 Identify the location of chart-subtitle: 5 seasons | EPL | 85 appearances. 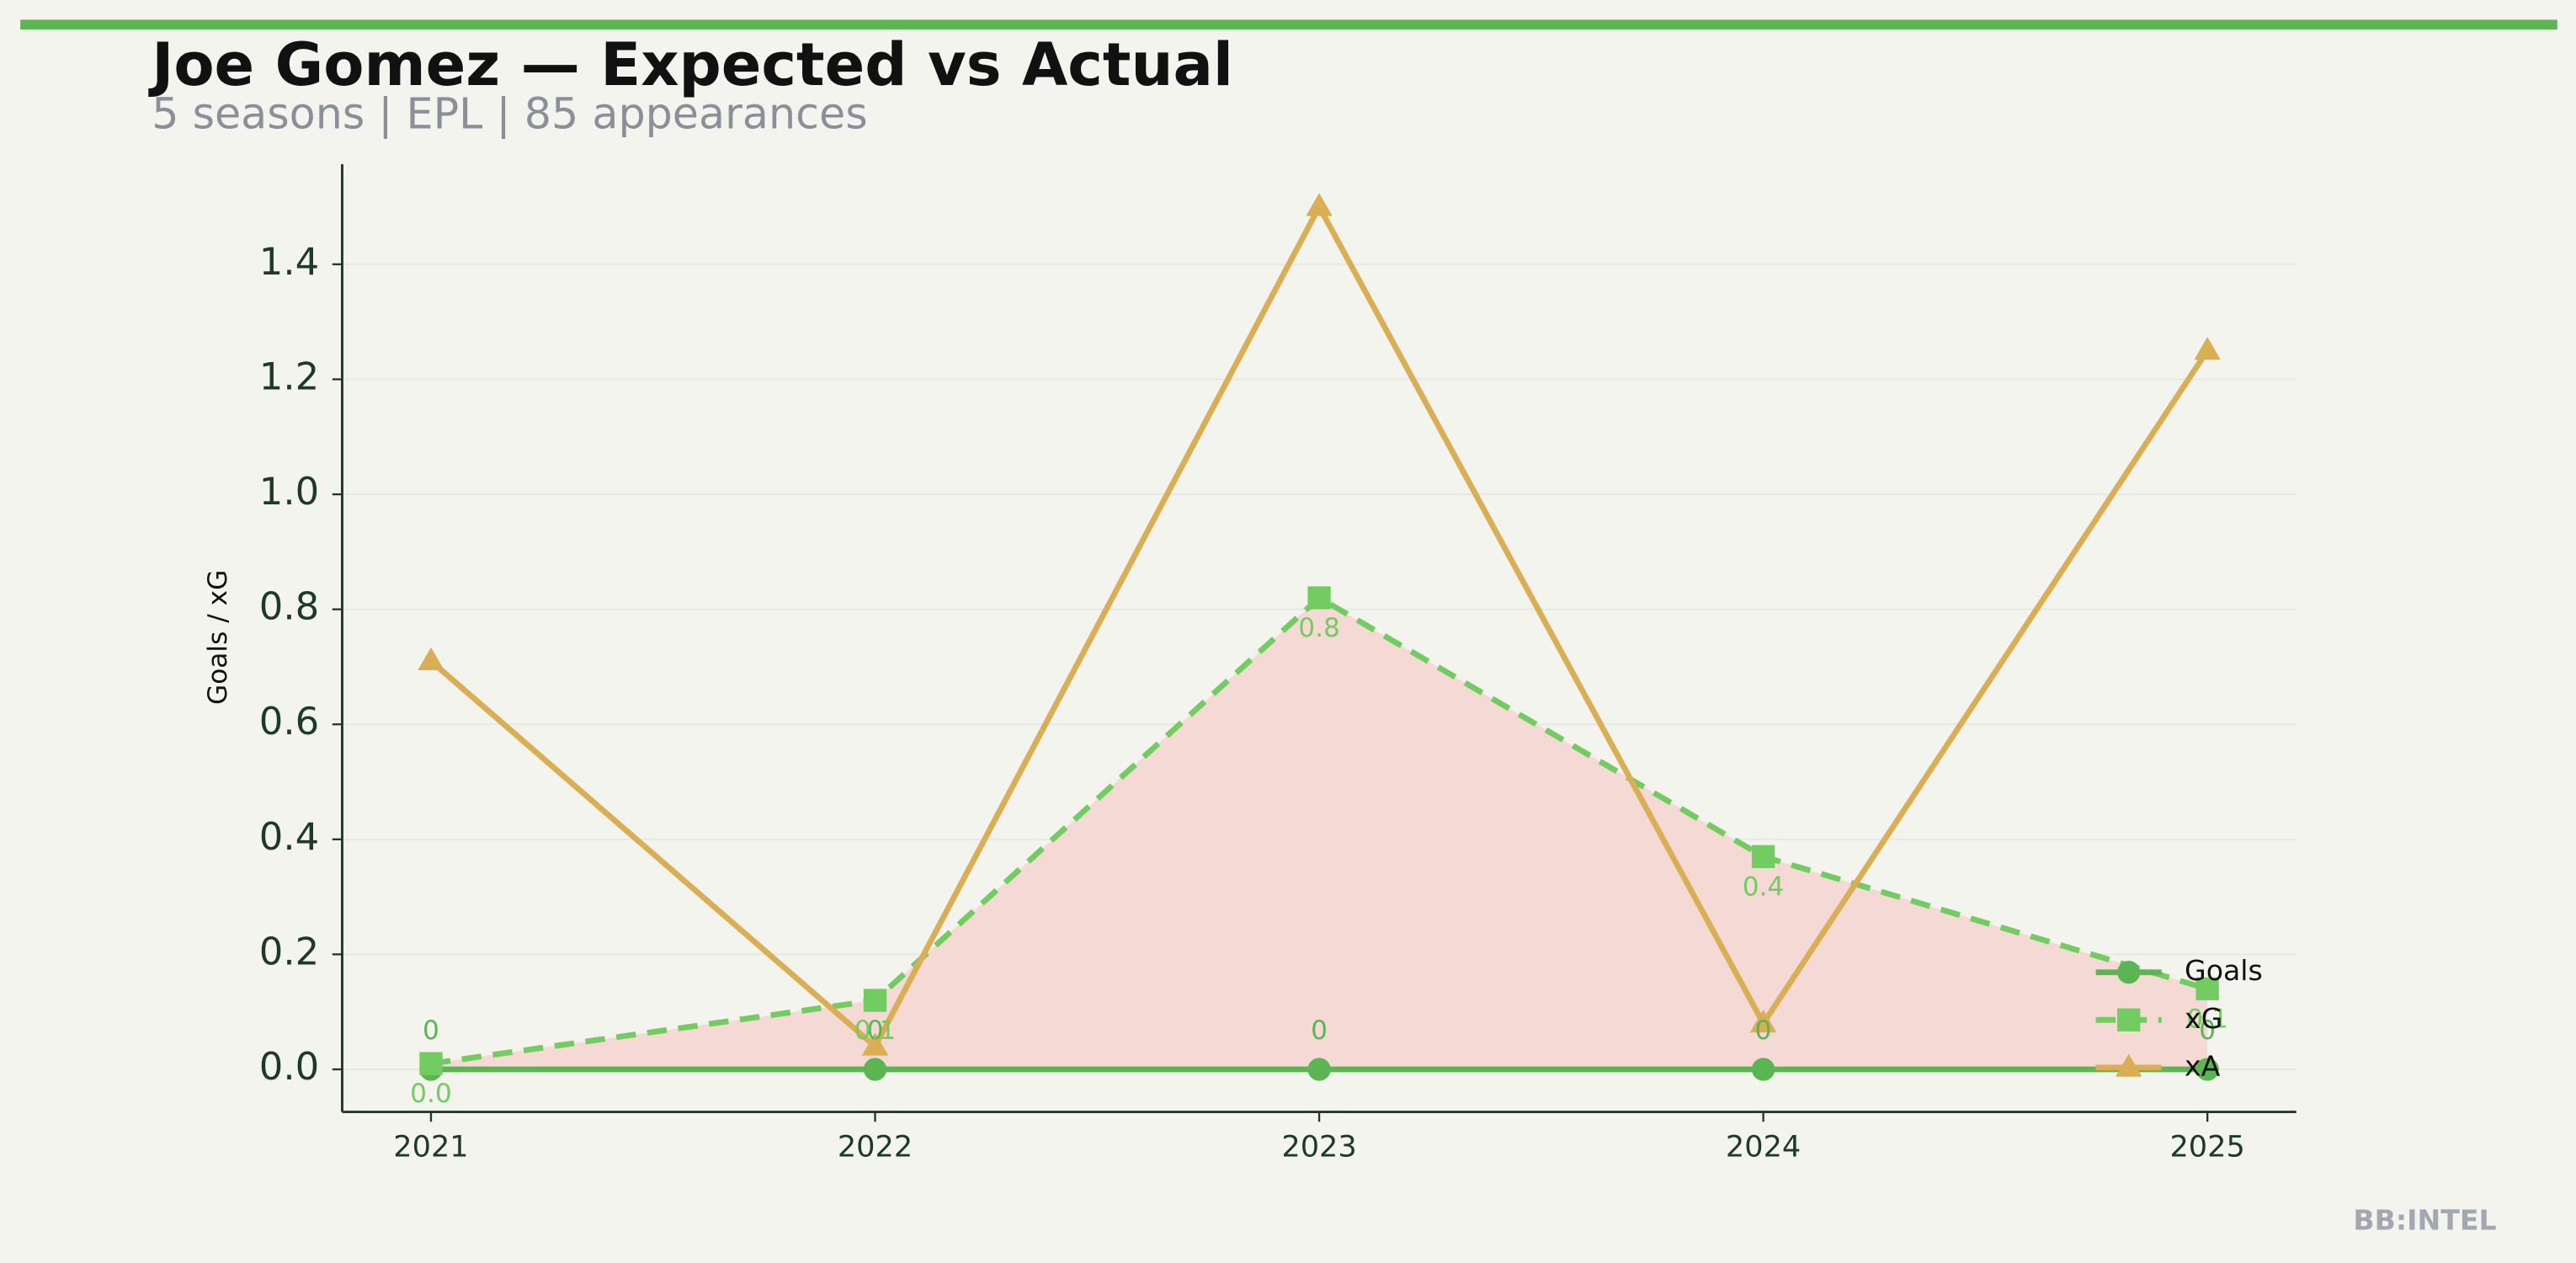
(510, 113).